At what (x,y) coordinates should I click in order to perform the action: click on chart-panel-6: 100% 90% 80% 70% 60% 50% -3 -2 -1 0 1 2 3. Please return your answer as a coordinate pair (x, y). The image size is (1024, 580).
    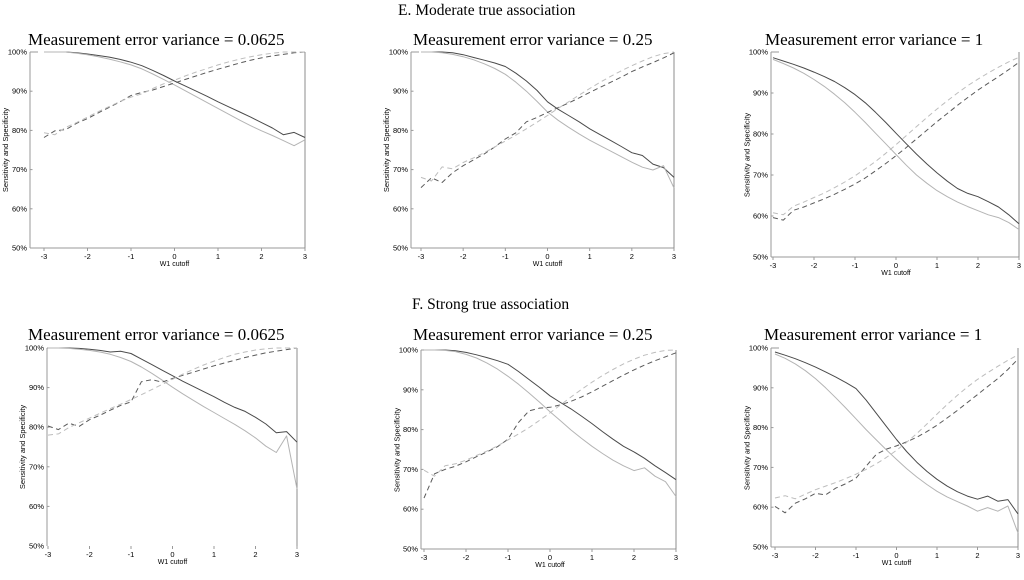
    Looking at the image, I should click on (884, 452).